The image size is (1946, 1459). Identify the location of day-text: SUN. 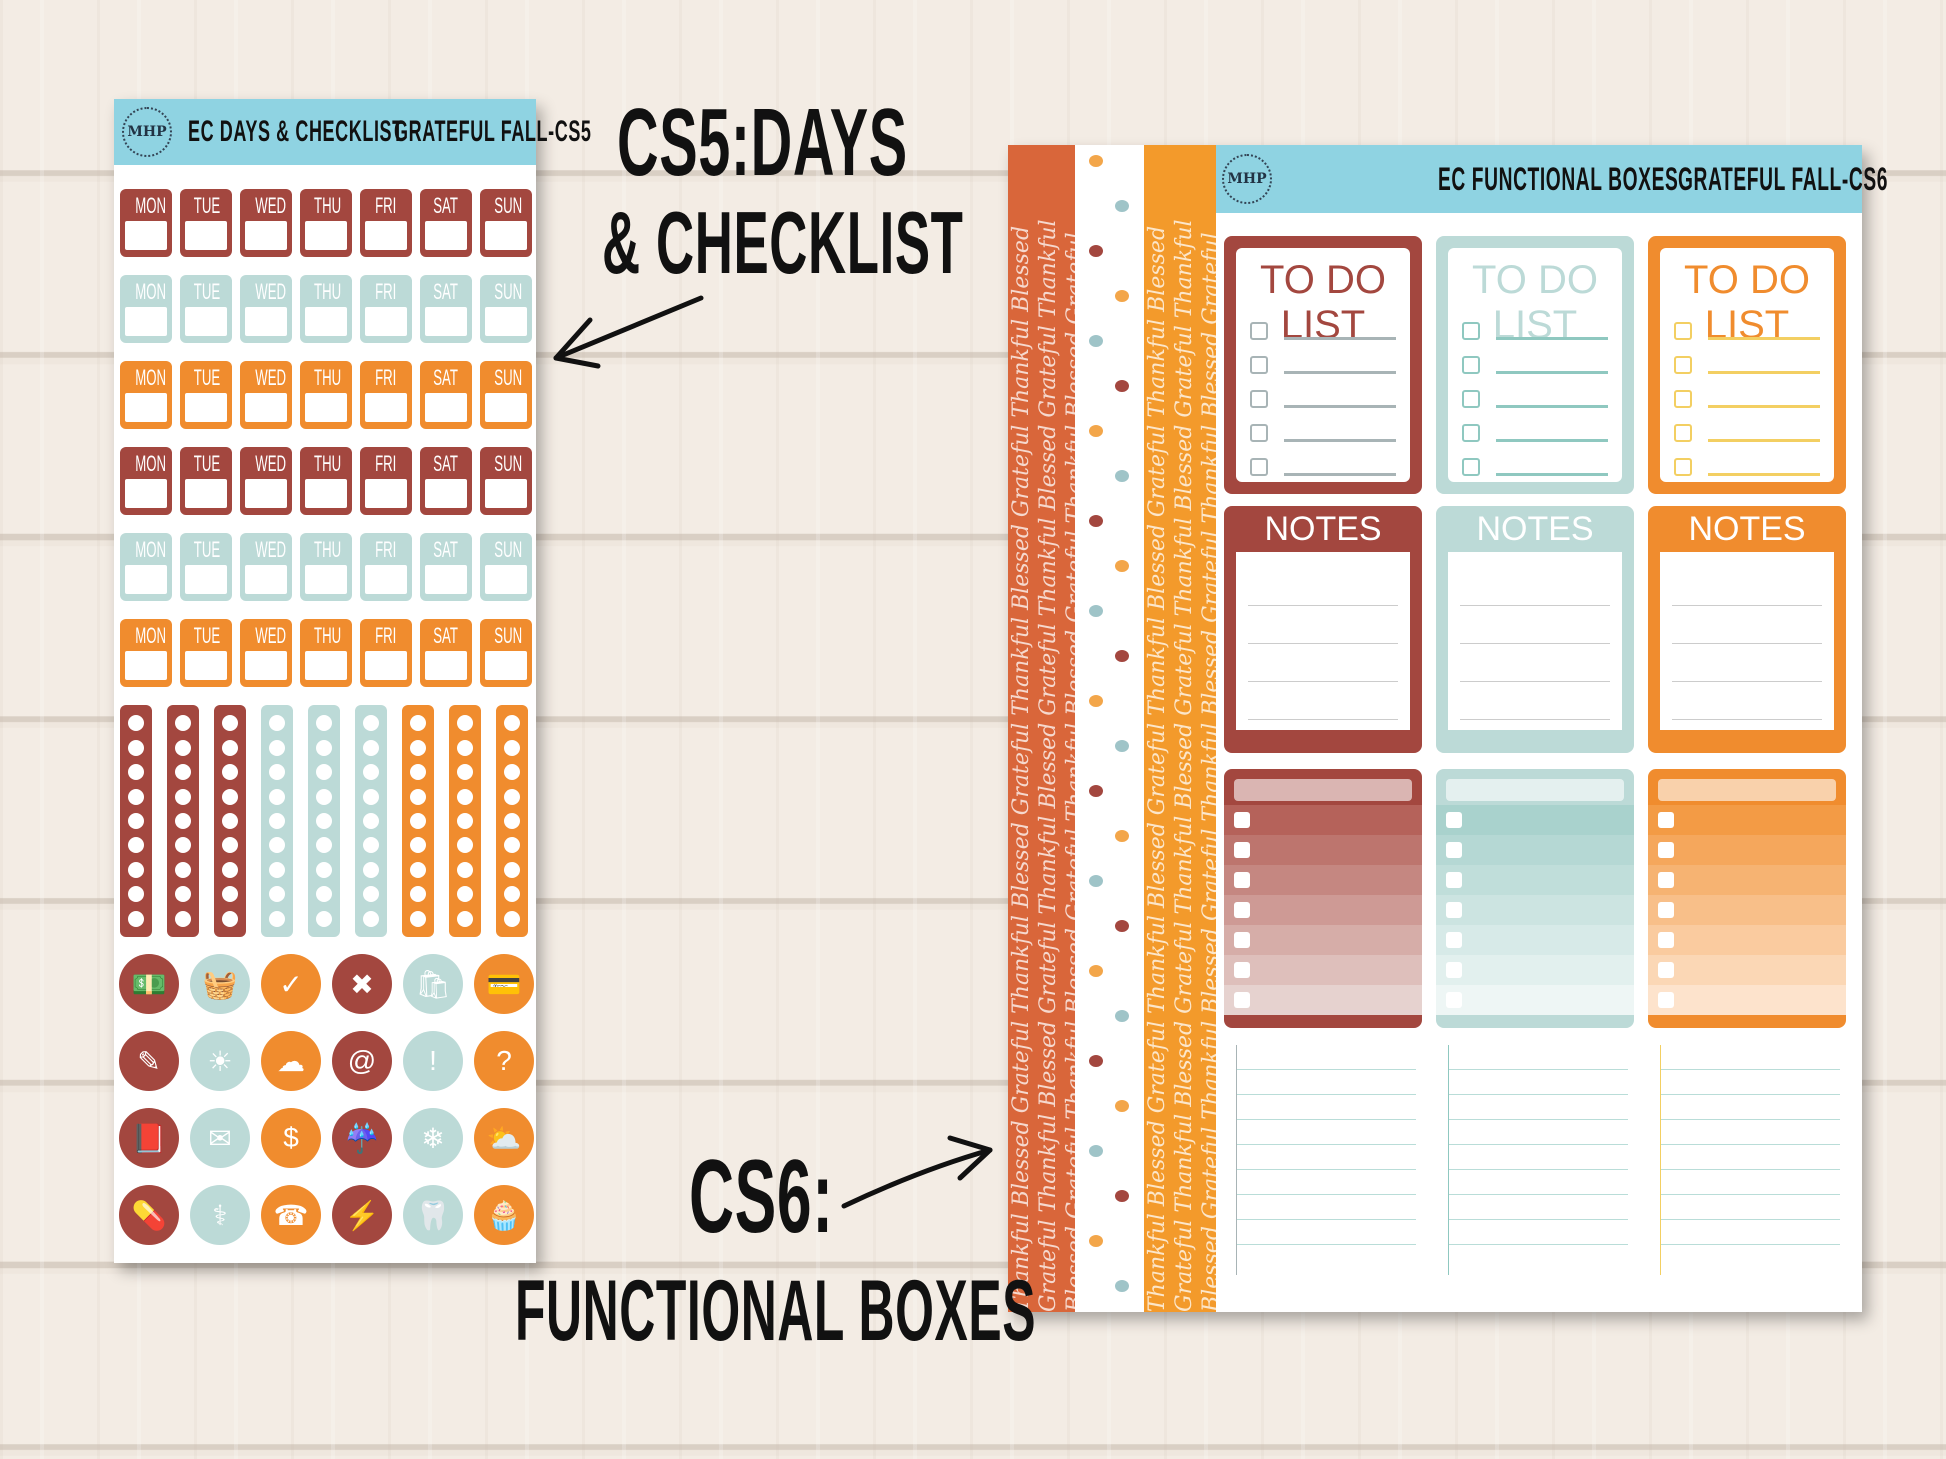
(508, 549).